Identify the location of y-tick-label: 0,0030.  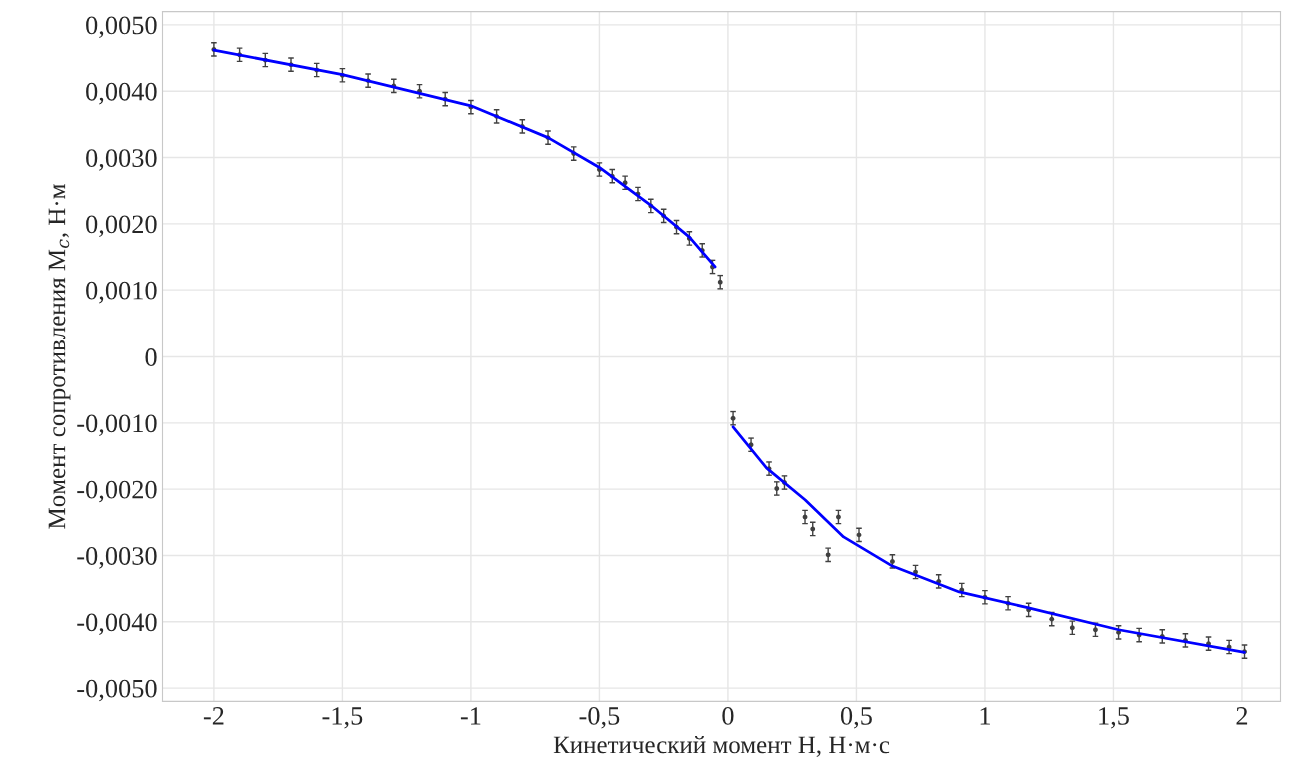
(121, 160).